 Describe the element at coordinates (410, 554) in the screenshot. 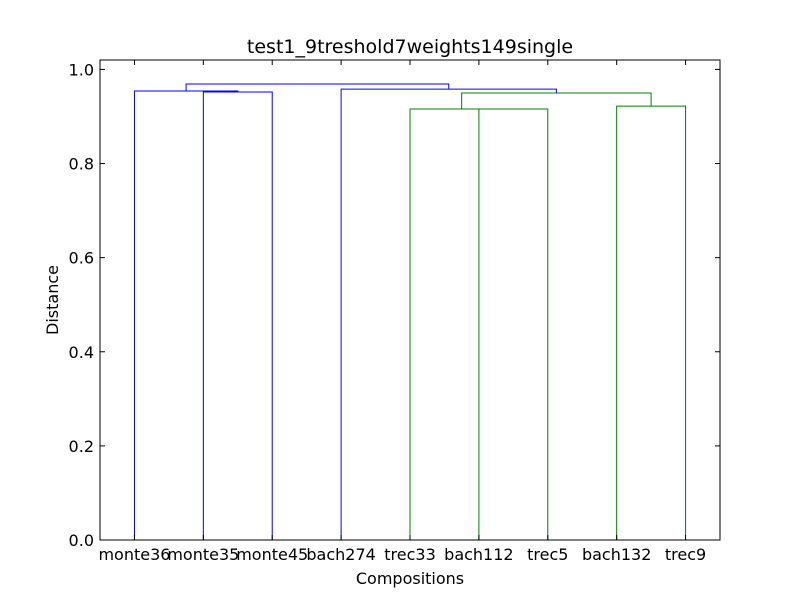

I see `leaf-label-trec33: trec33` at that location.